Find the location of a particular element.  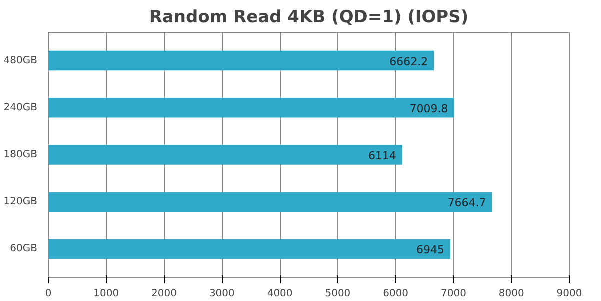

y-tick-label: 480GB is located at coordinates (21, 60).